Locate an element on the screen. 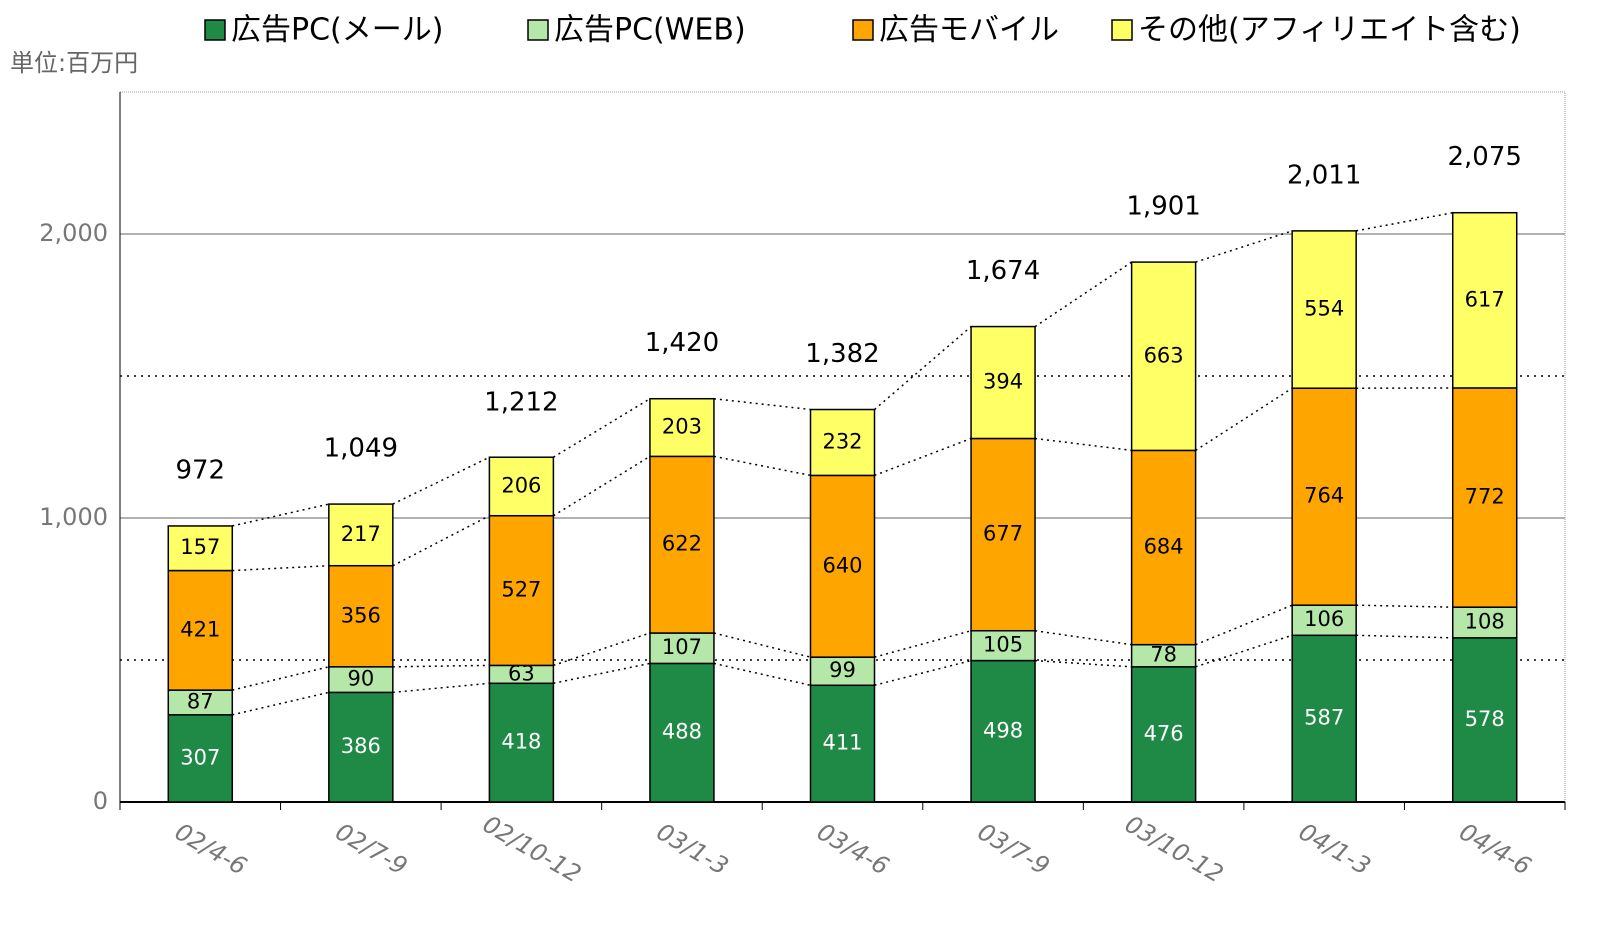  data-label: 622 is located at coordinates (682, 544).